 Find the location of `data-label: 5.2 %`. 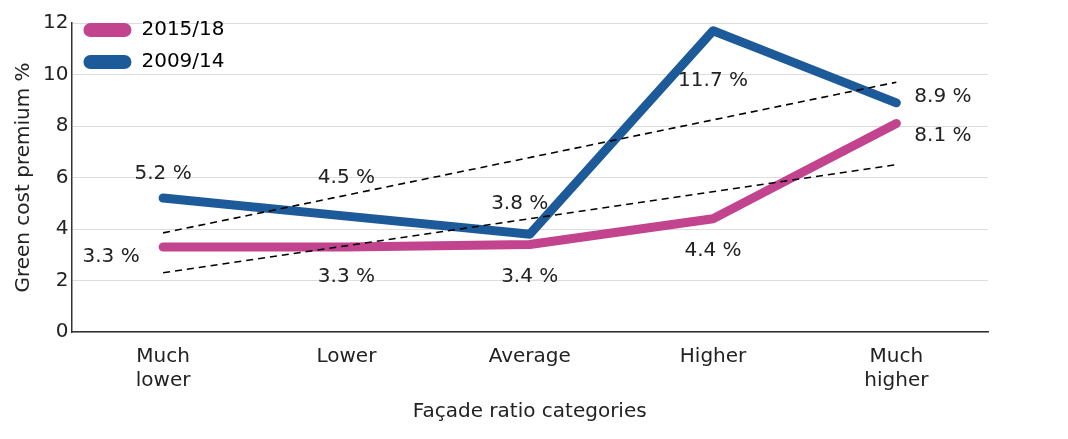

data-label: 5.2 % is located at coordinates (163, 172).